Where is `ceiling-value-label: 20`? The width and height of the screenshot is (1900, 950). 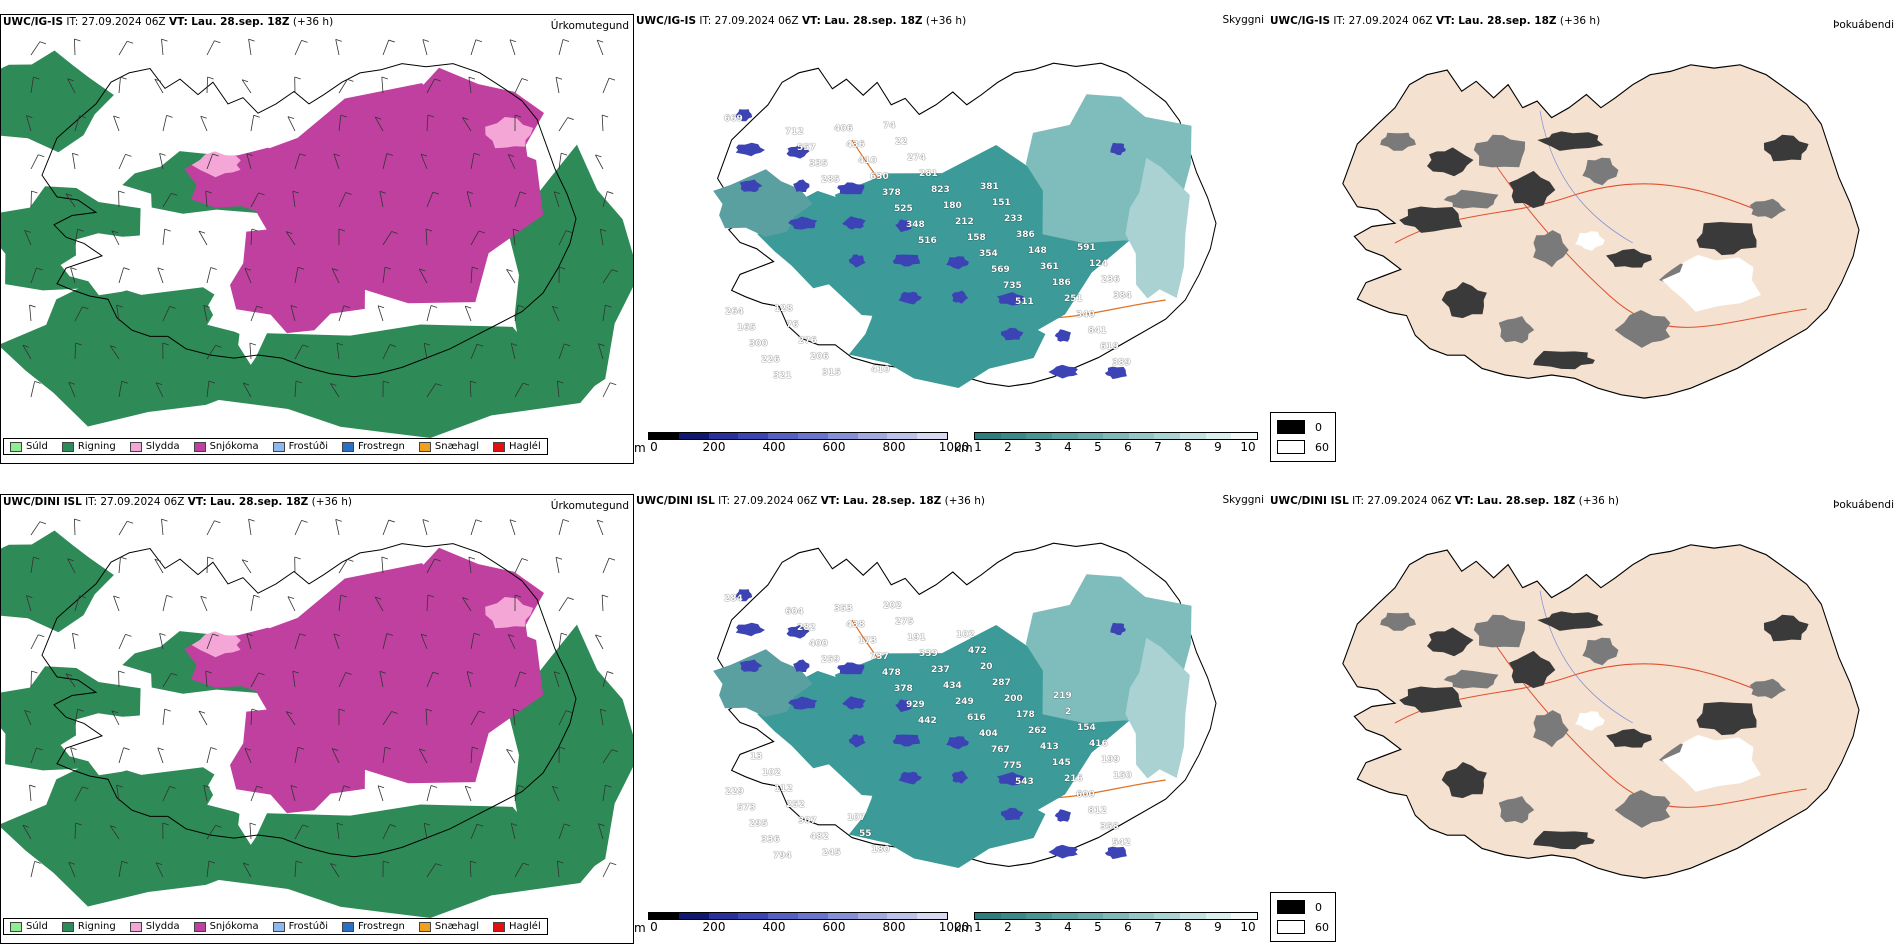
ceiling-value-label: 20 is located at coordinates (986, 667).